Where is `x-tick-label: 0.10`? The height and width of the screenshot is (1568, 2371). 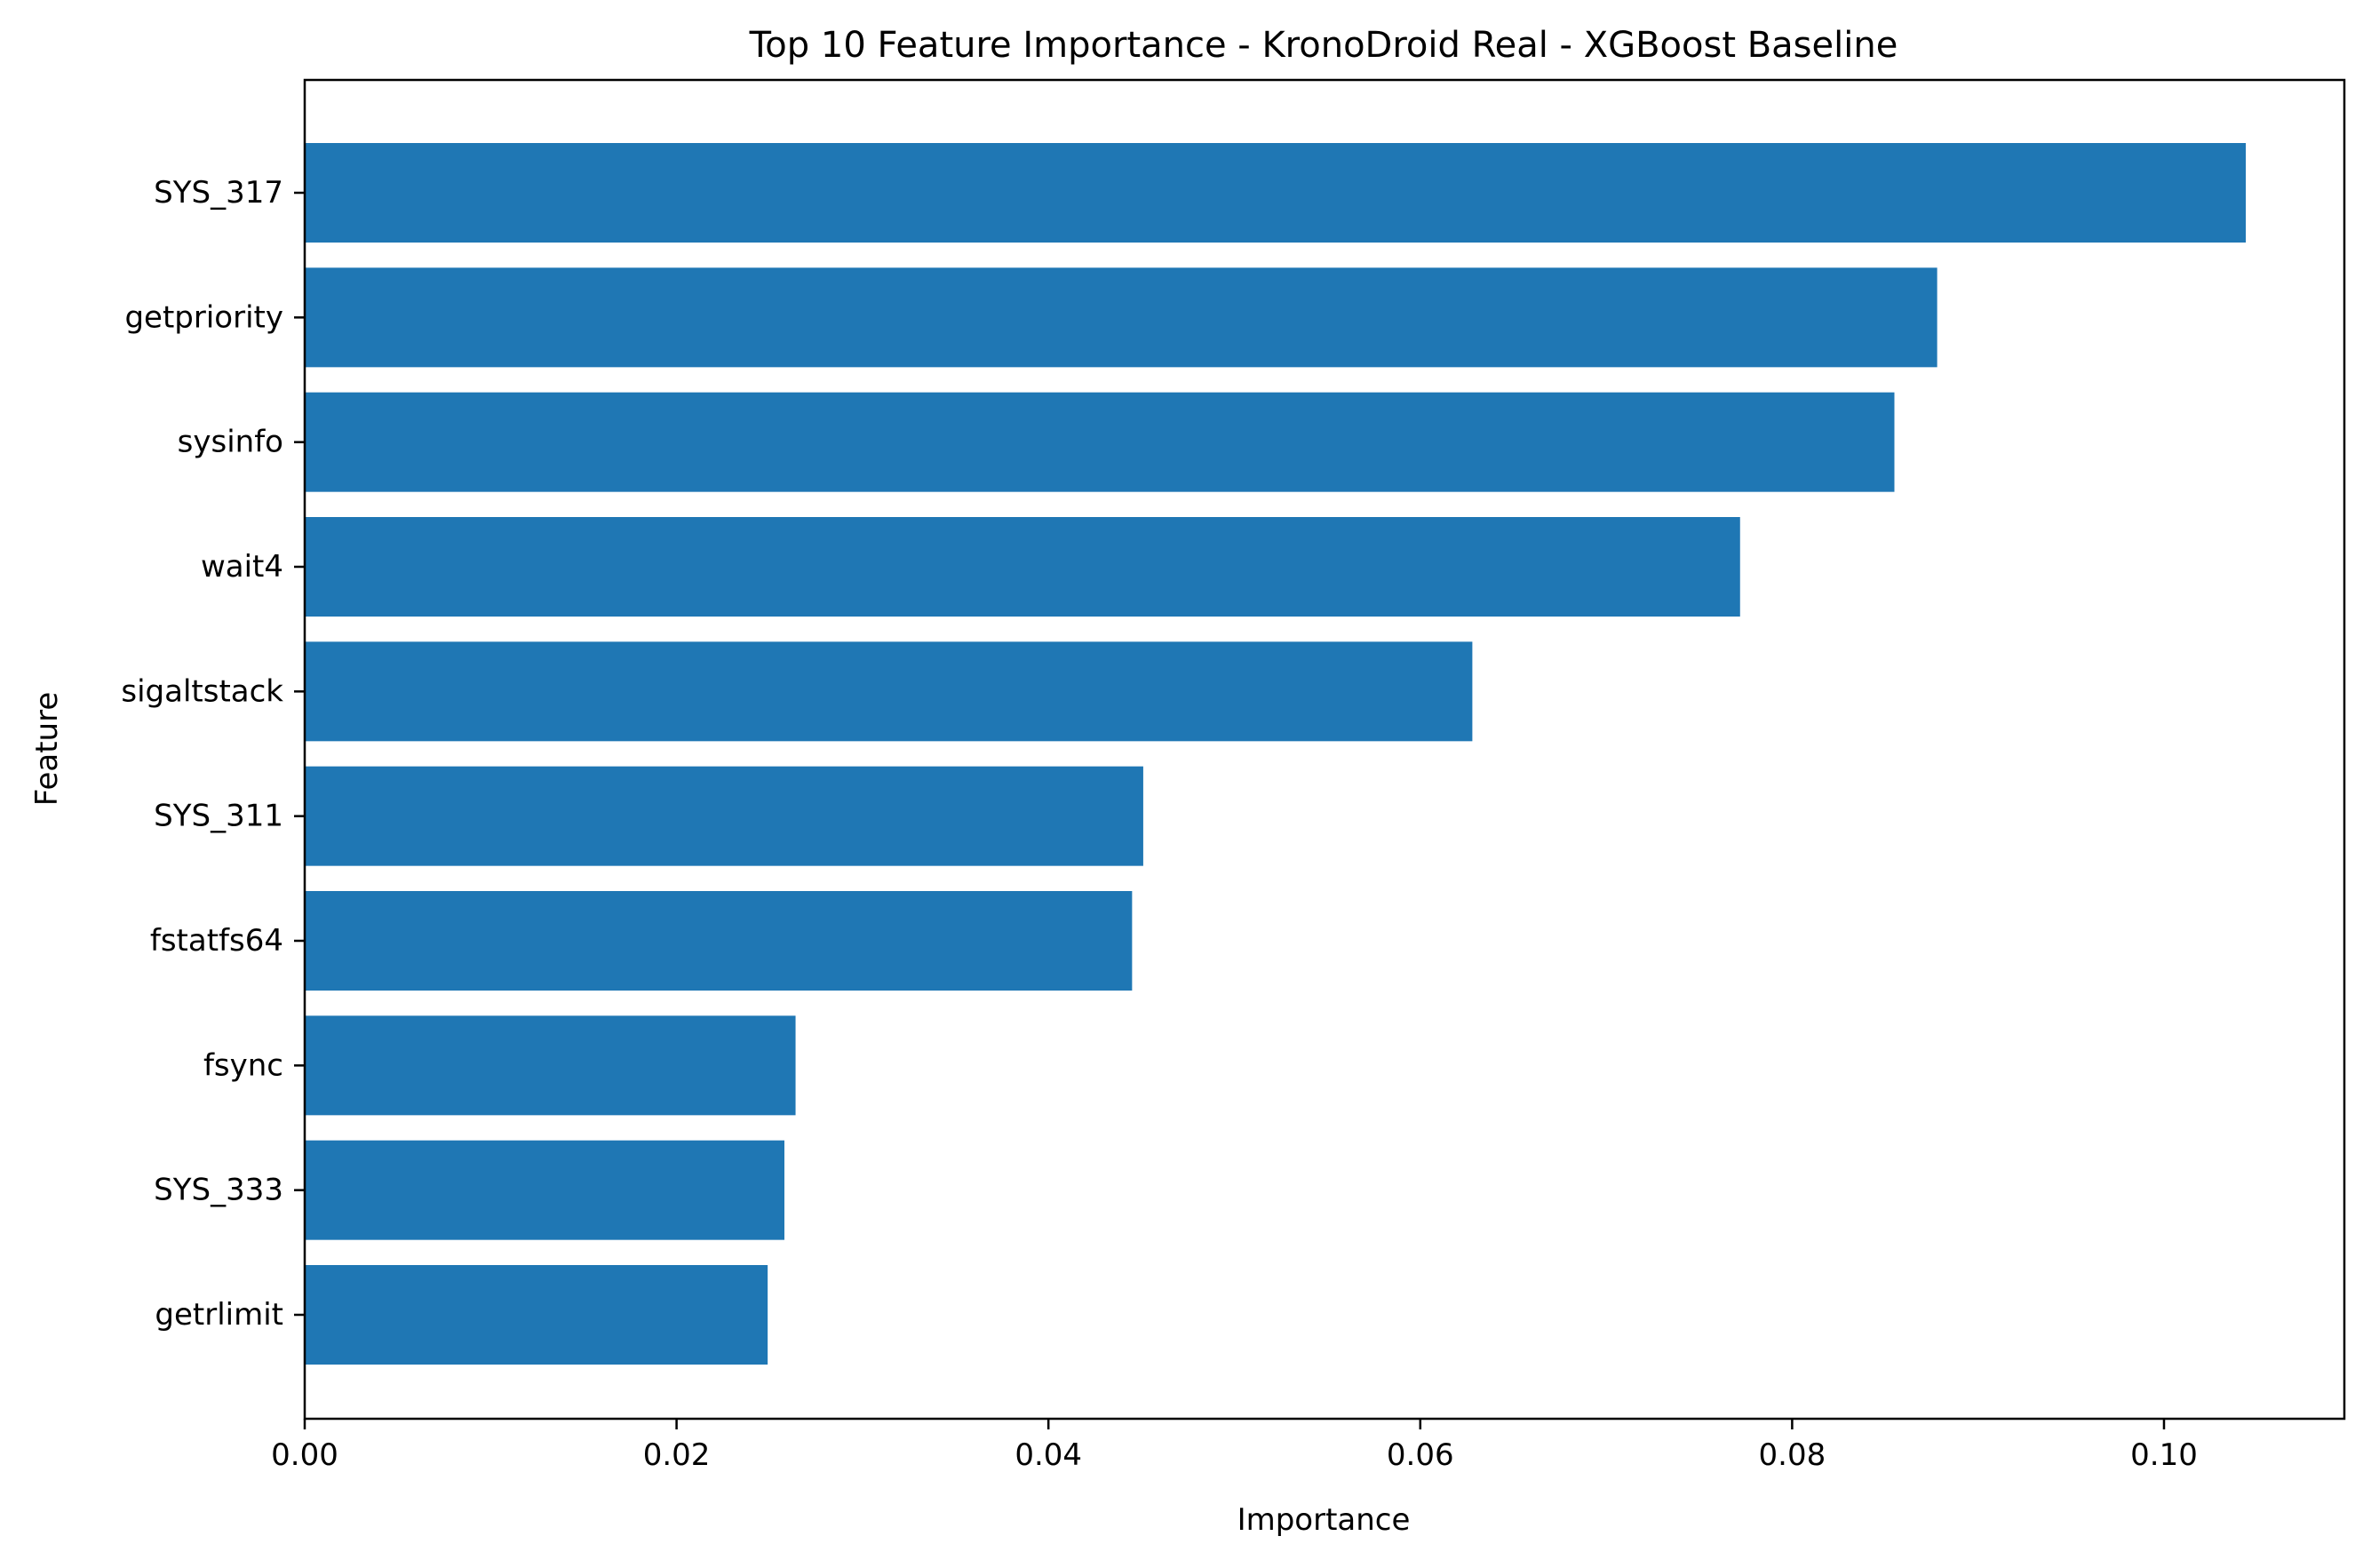 x-tick-label: 0.10 is located at coordinates (2164, 1455).